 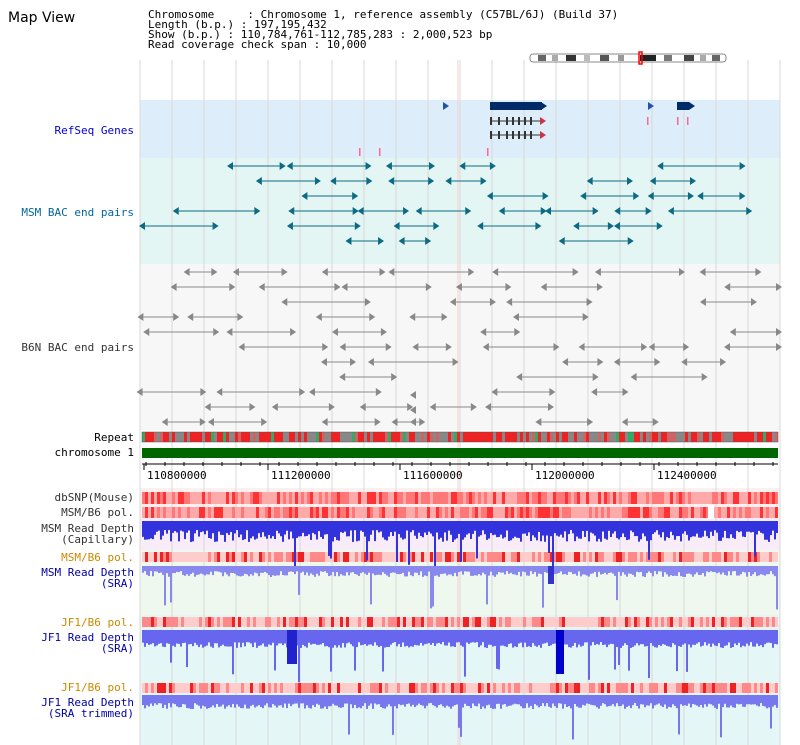 I want to click on msm-b6-pol-label-1: MSM/B6 pol., so click(x=97, y=512).